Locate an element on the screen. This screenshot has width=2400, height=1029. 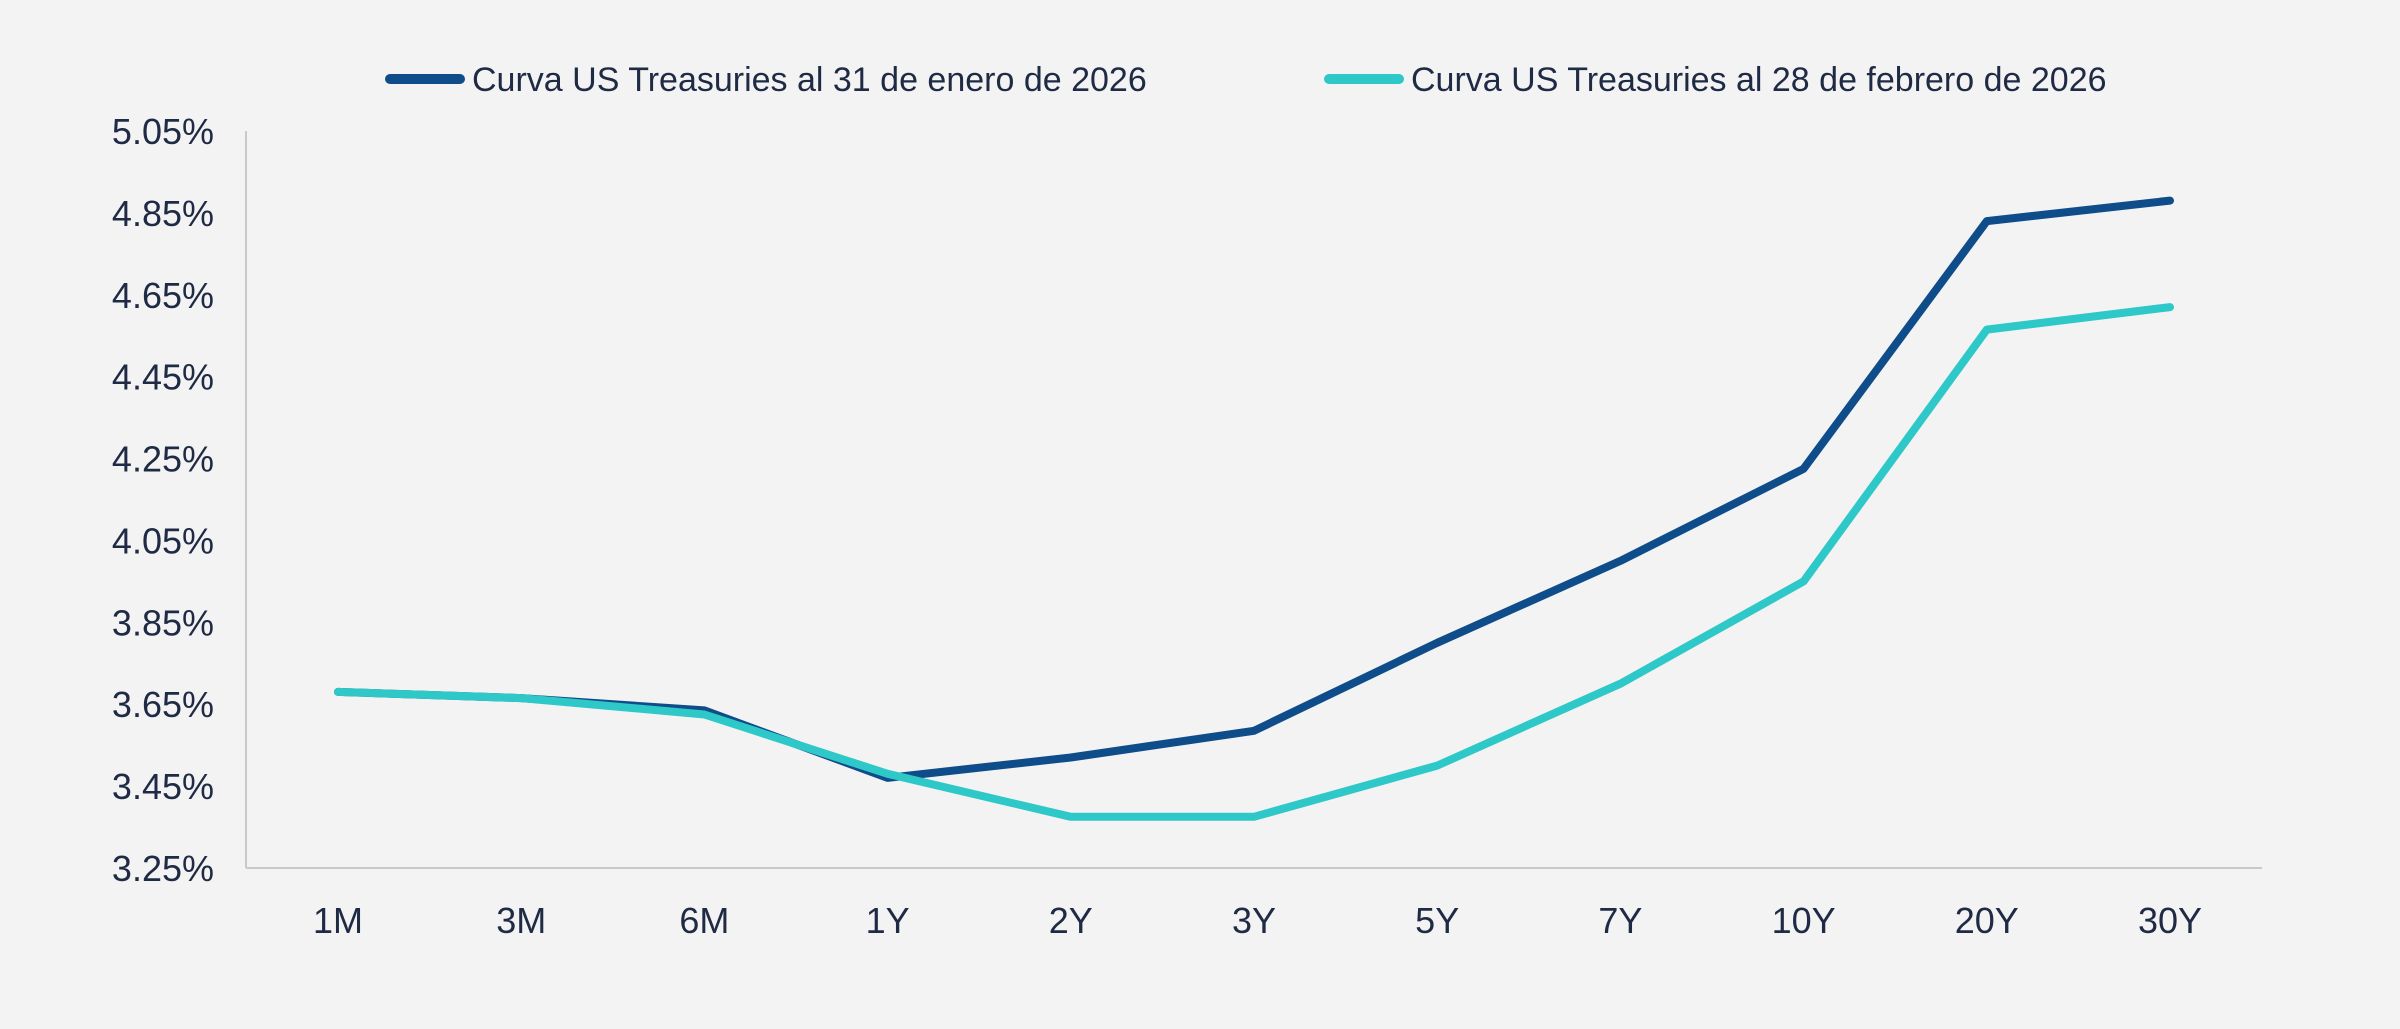
y-tick-label: 4.05% is located at coordinates (163, 540).